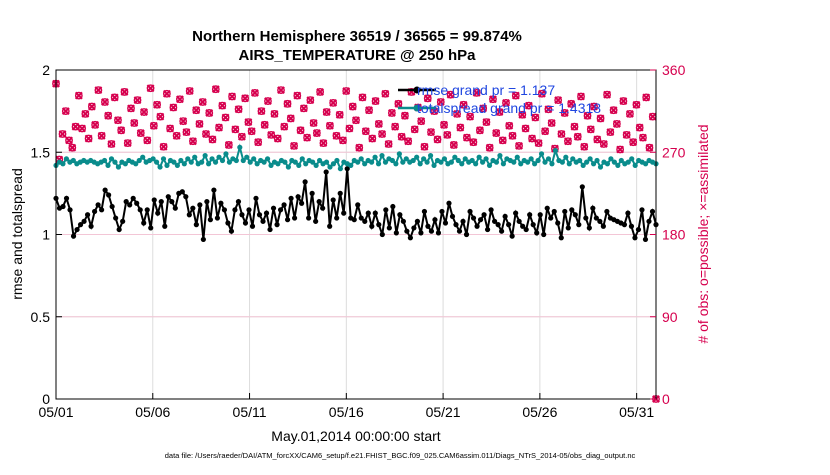 The width and height of the screenshot is (830, 475). Describe the element at coordinates (703, 233) in the screenshot. I see `y-axis-label-right: # of obs: o=possible; ×=assimilated` at that location.